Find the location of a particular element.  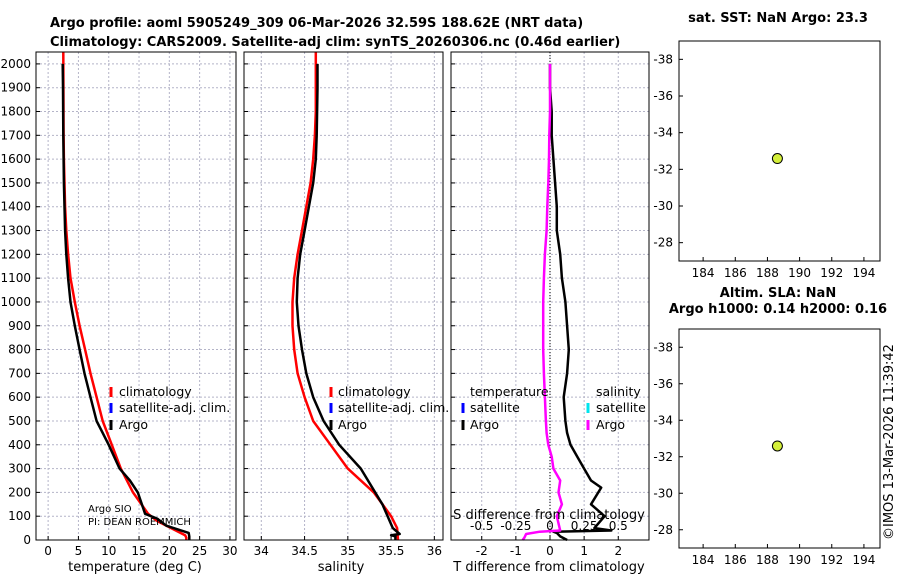

series-line-argo-temperature-difference is located at coordinates (580, 302).